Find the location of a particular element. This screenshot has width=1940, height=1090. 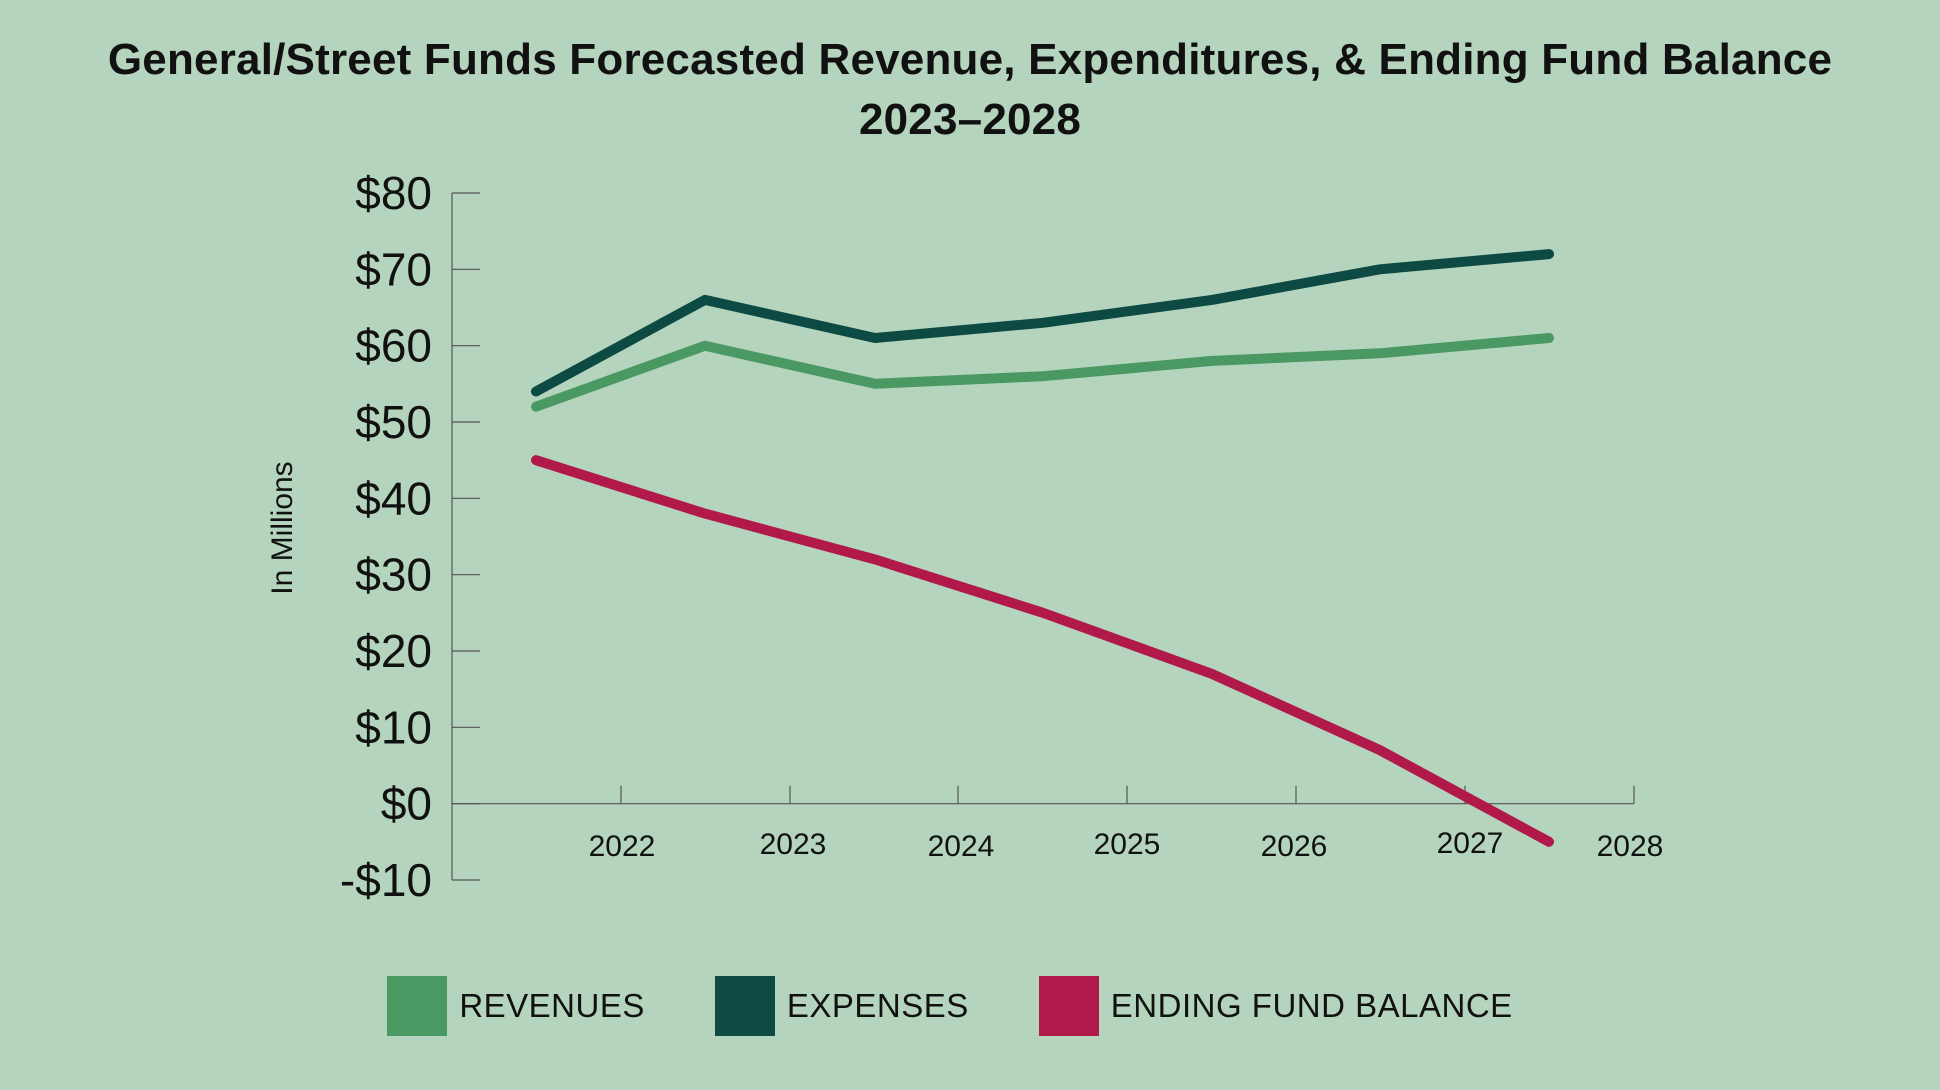

legend-label: ENDING FUND BALANCE is located at coordinates (1311, 1005).